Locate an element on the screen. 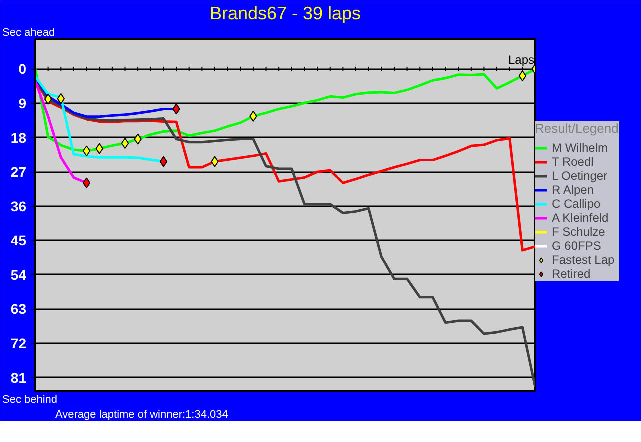 Image resolution: width=641 pixels, height=442 pixels. legend-label: Fastest Lap is located at coordinates (583, 260).